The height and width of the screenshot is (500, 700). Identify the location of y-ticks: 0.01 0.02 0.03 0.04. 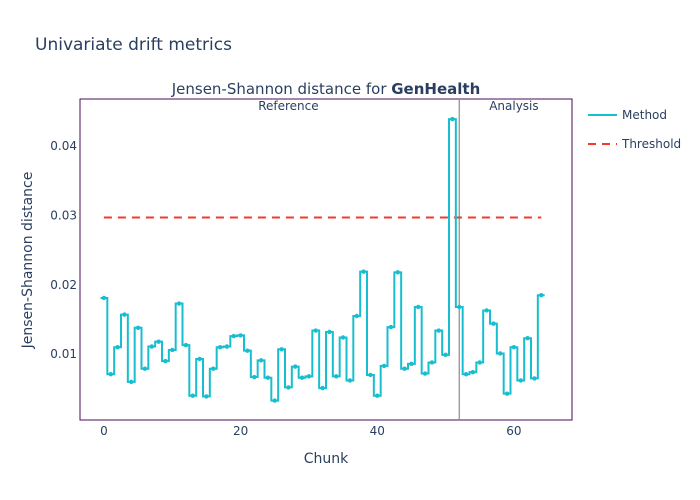
(63, 250).